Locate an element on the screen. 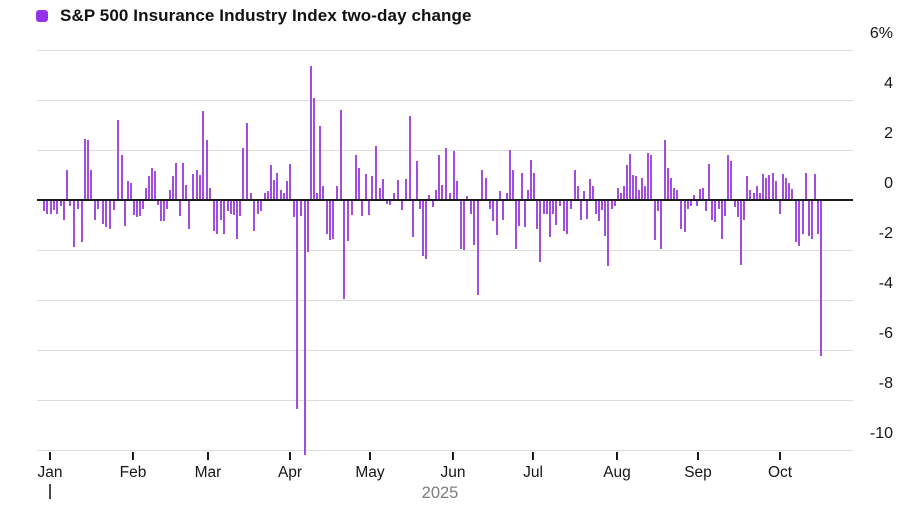 Image resolution: width=900 pixels, height=510 pixels. month-label: Mar is located at coordinates (208, 472).